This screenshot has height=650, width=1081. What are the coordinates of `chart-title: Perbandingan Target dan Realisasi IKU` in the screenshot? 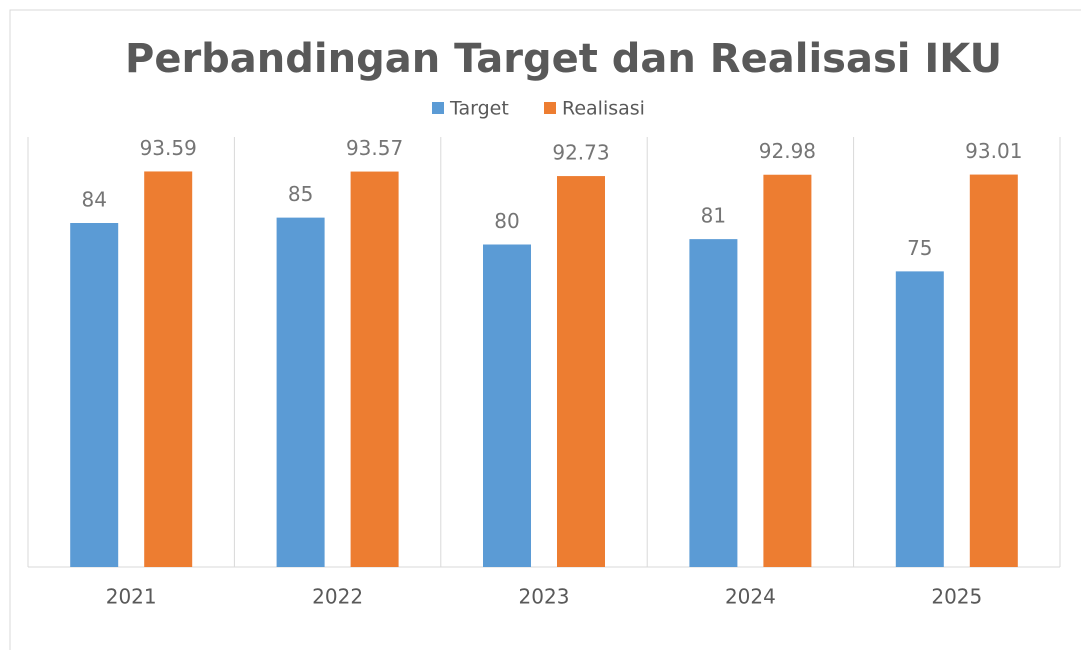 It's located at (563, 59).